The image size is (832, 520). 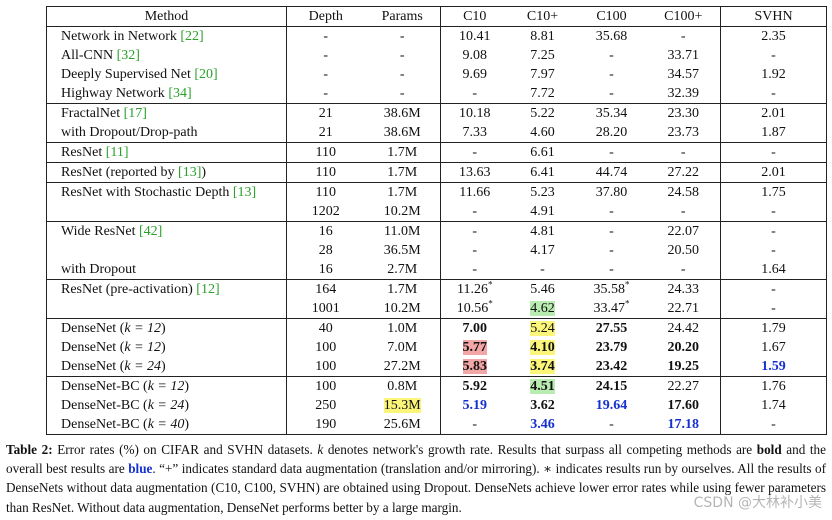 I want to click on c10-value: 10.56*, so click(x=474, y=306).